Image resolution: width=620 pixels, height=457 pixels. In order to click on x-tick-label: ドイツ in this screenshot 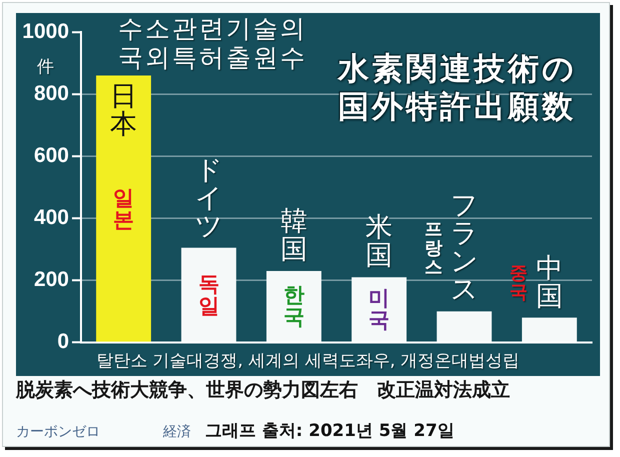, I will do `click(209, 198)`.